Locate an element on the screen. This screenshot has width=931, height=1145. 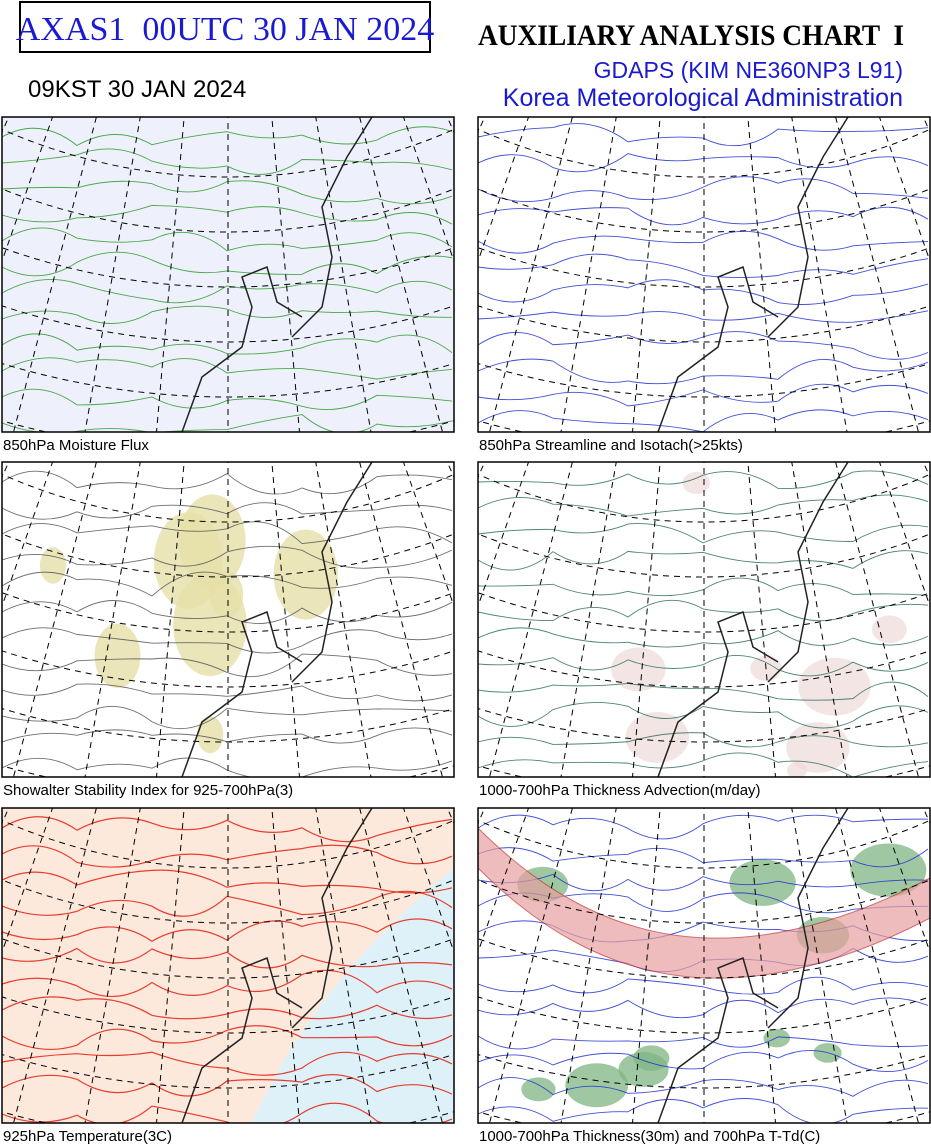
panel-caption: 850hPa Moisture Flux is located at coordinates (76, 445).